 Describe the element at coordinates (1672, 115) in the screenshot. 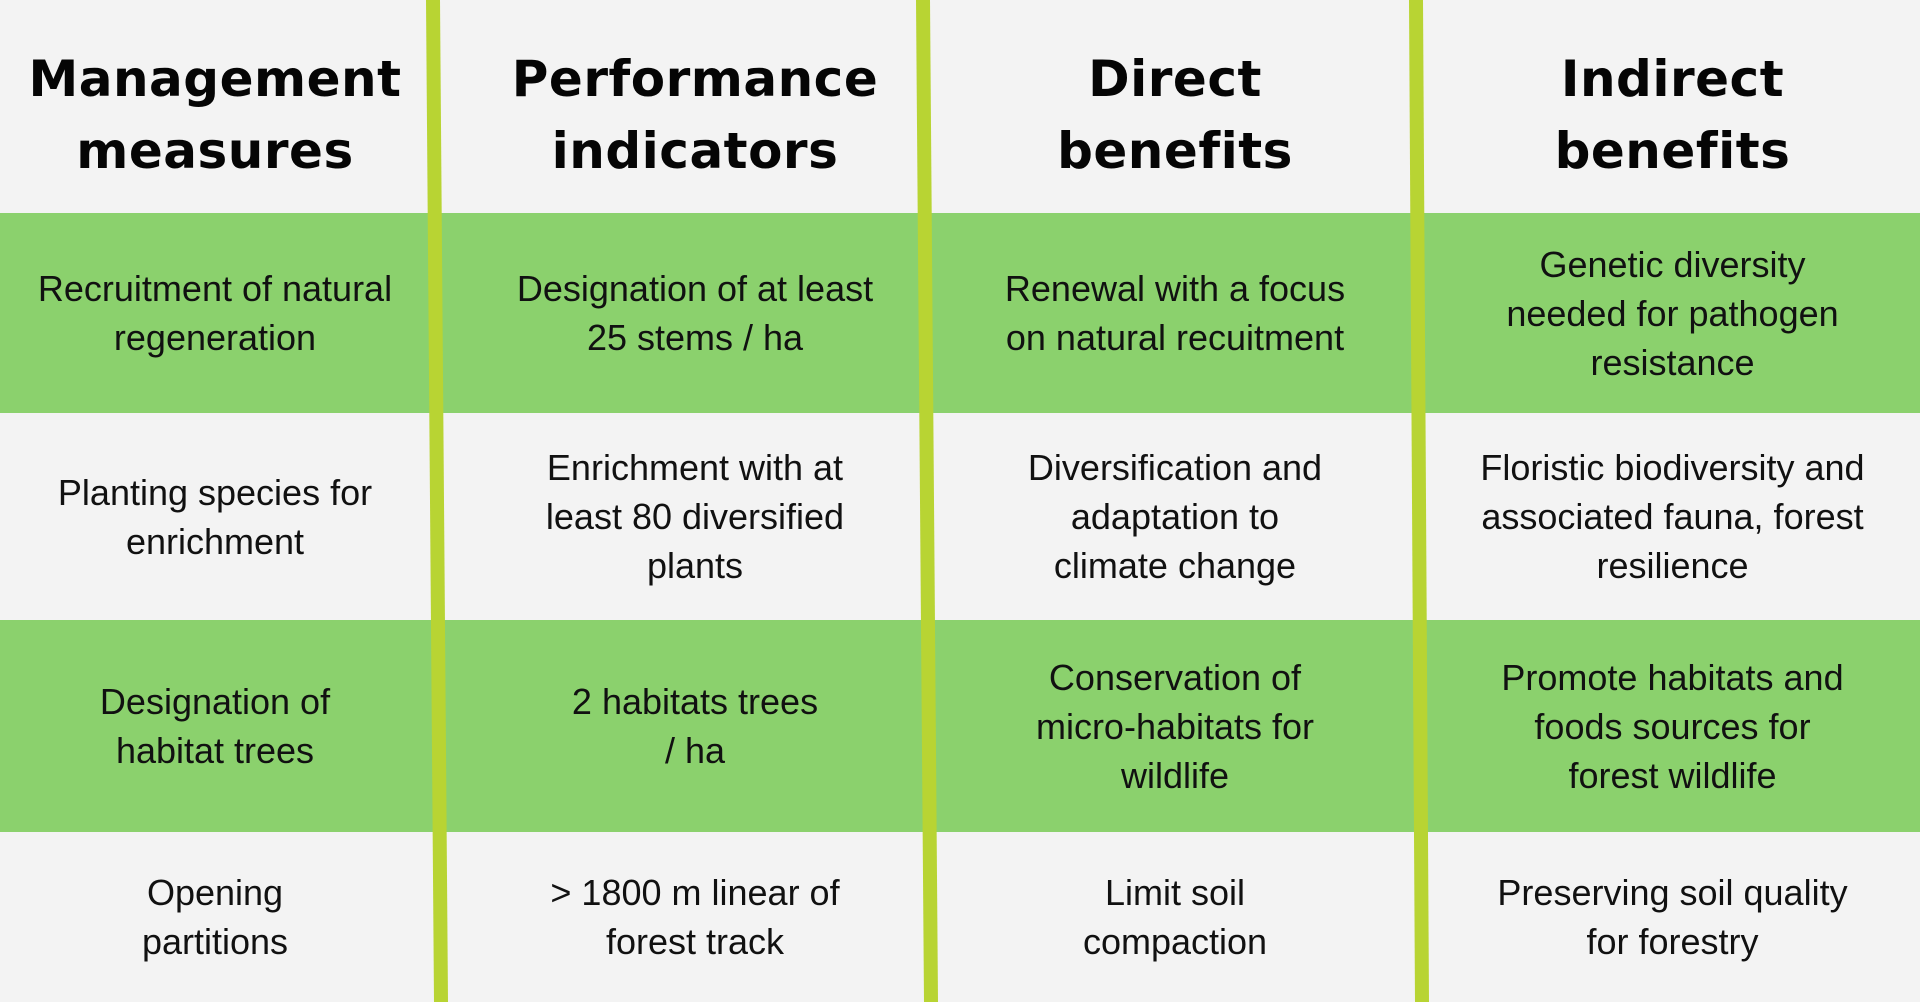

I see `header-indirect-benefits: Indirect benefits` at that location.